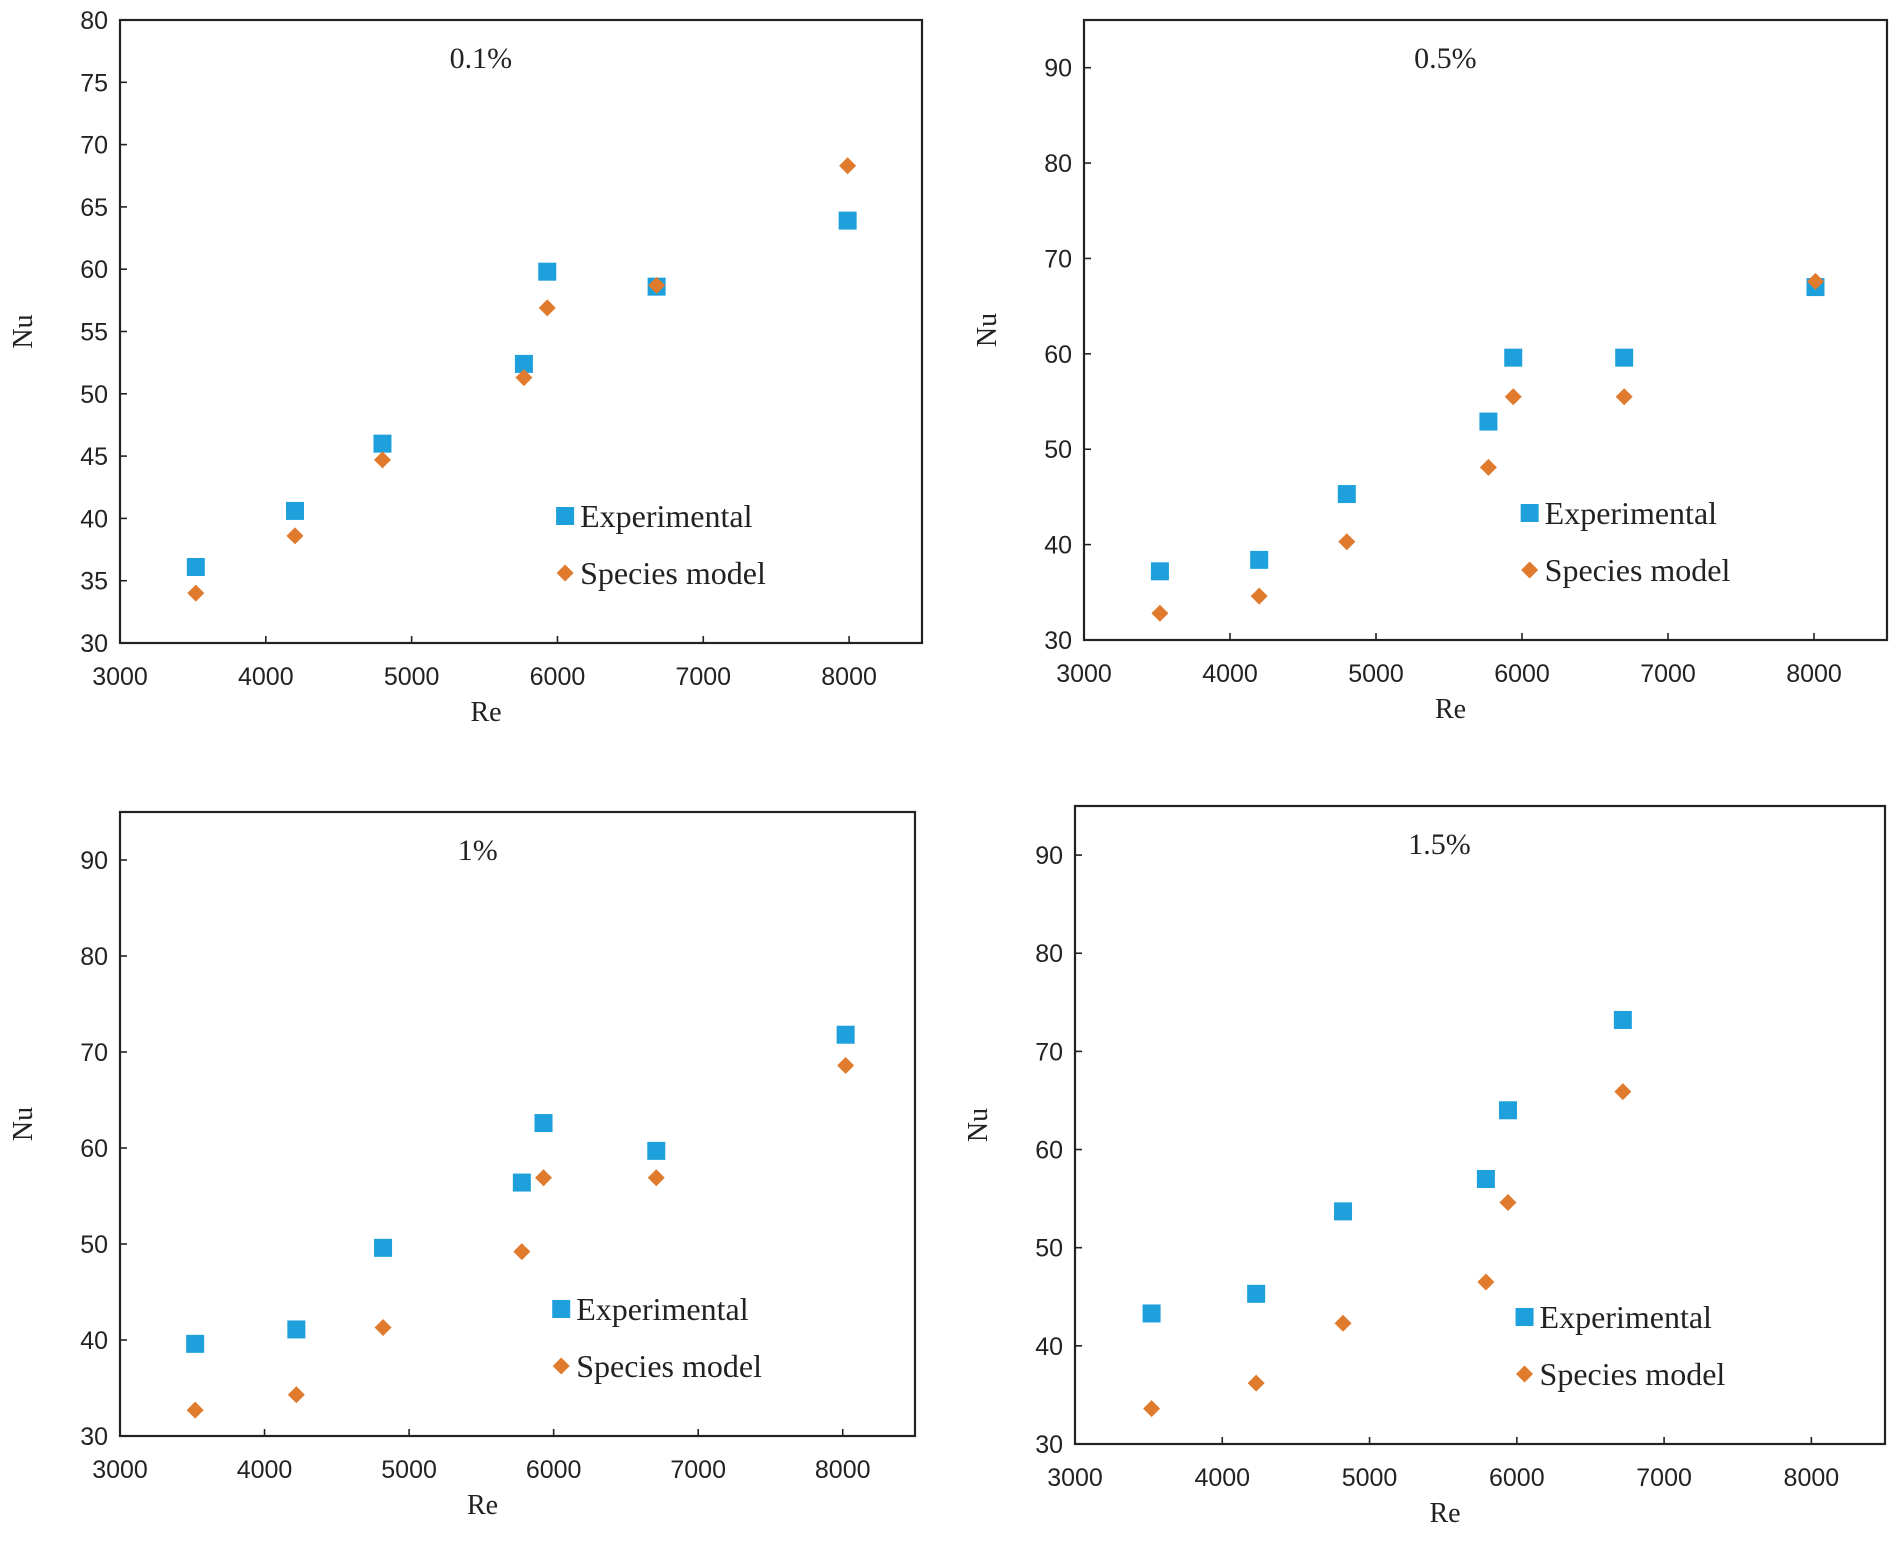 This screenshot has height=1544, width=1900. I want to click on panel-title: 0.1%, so click(481, 58).